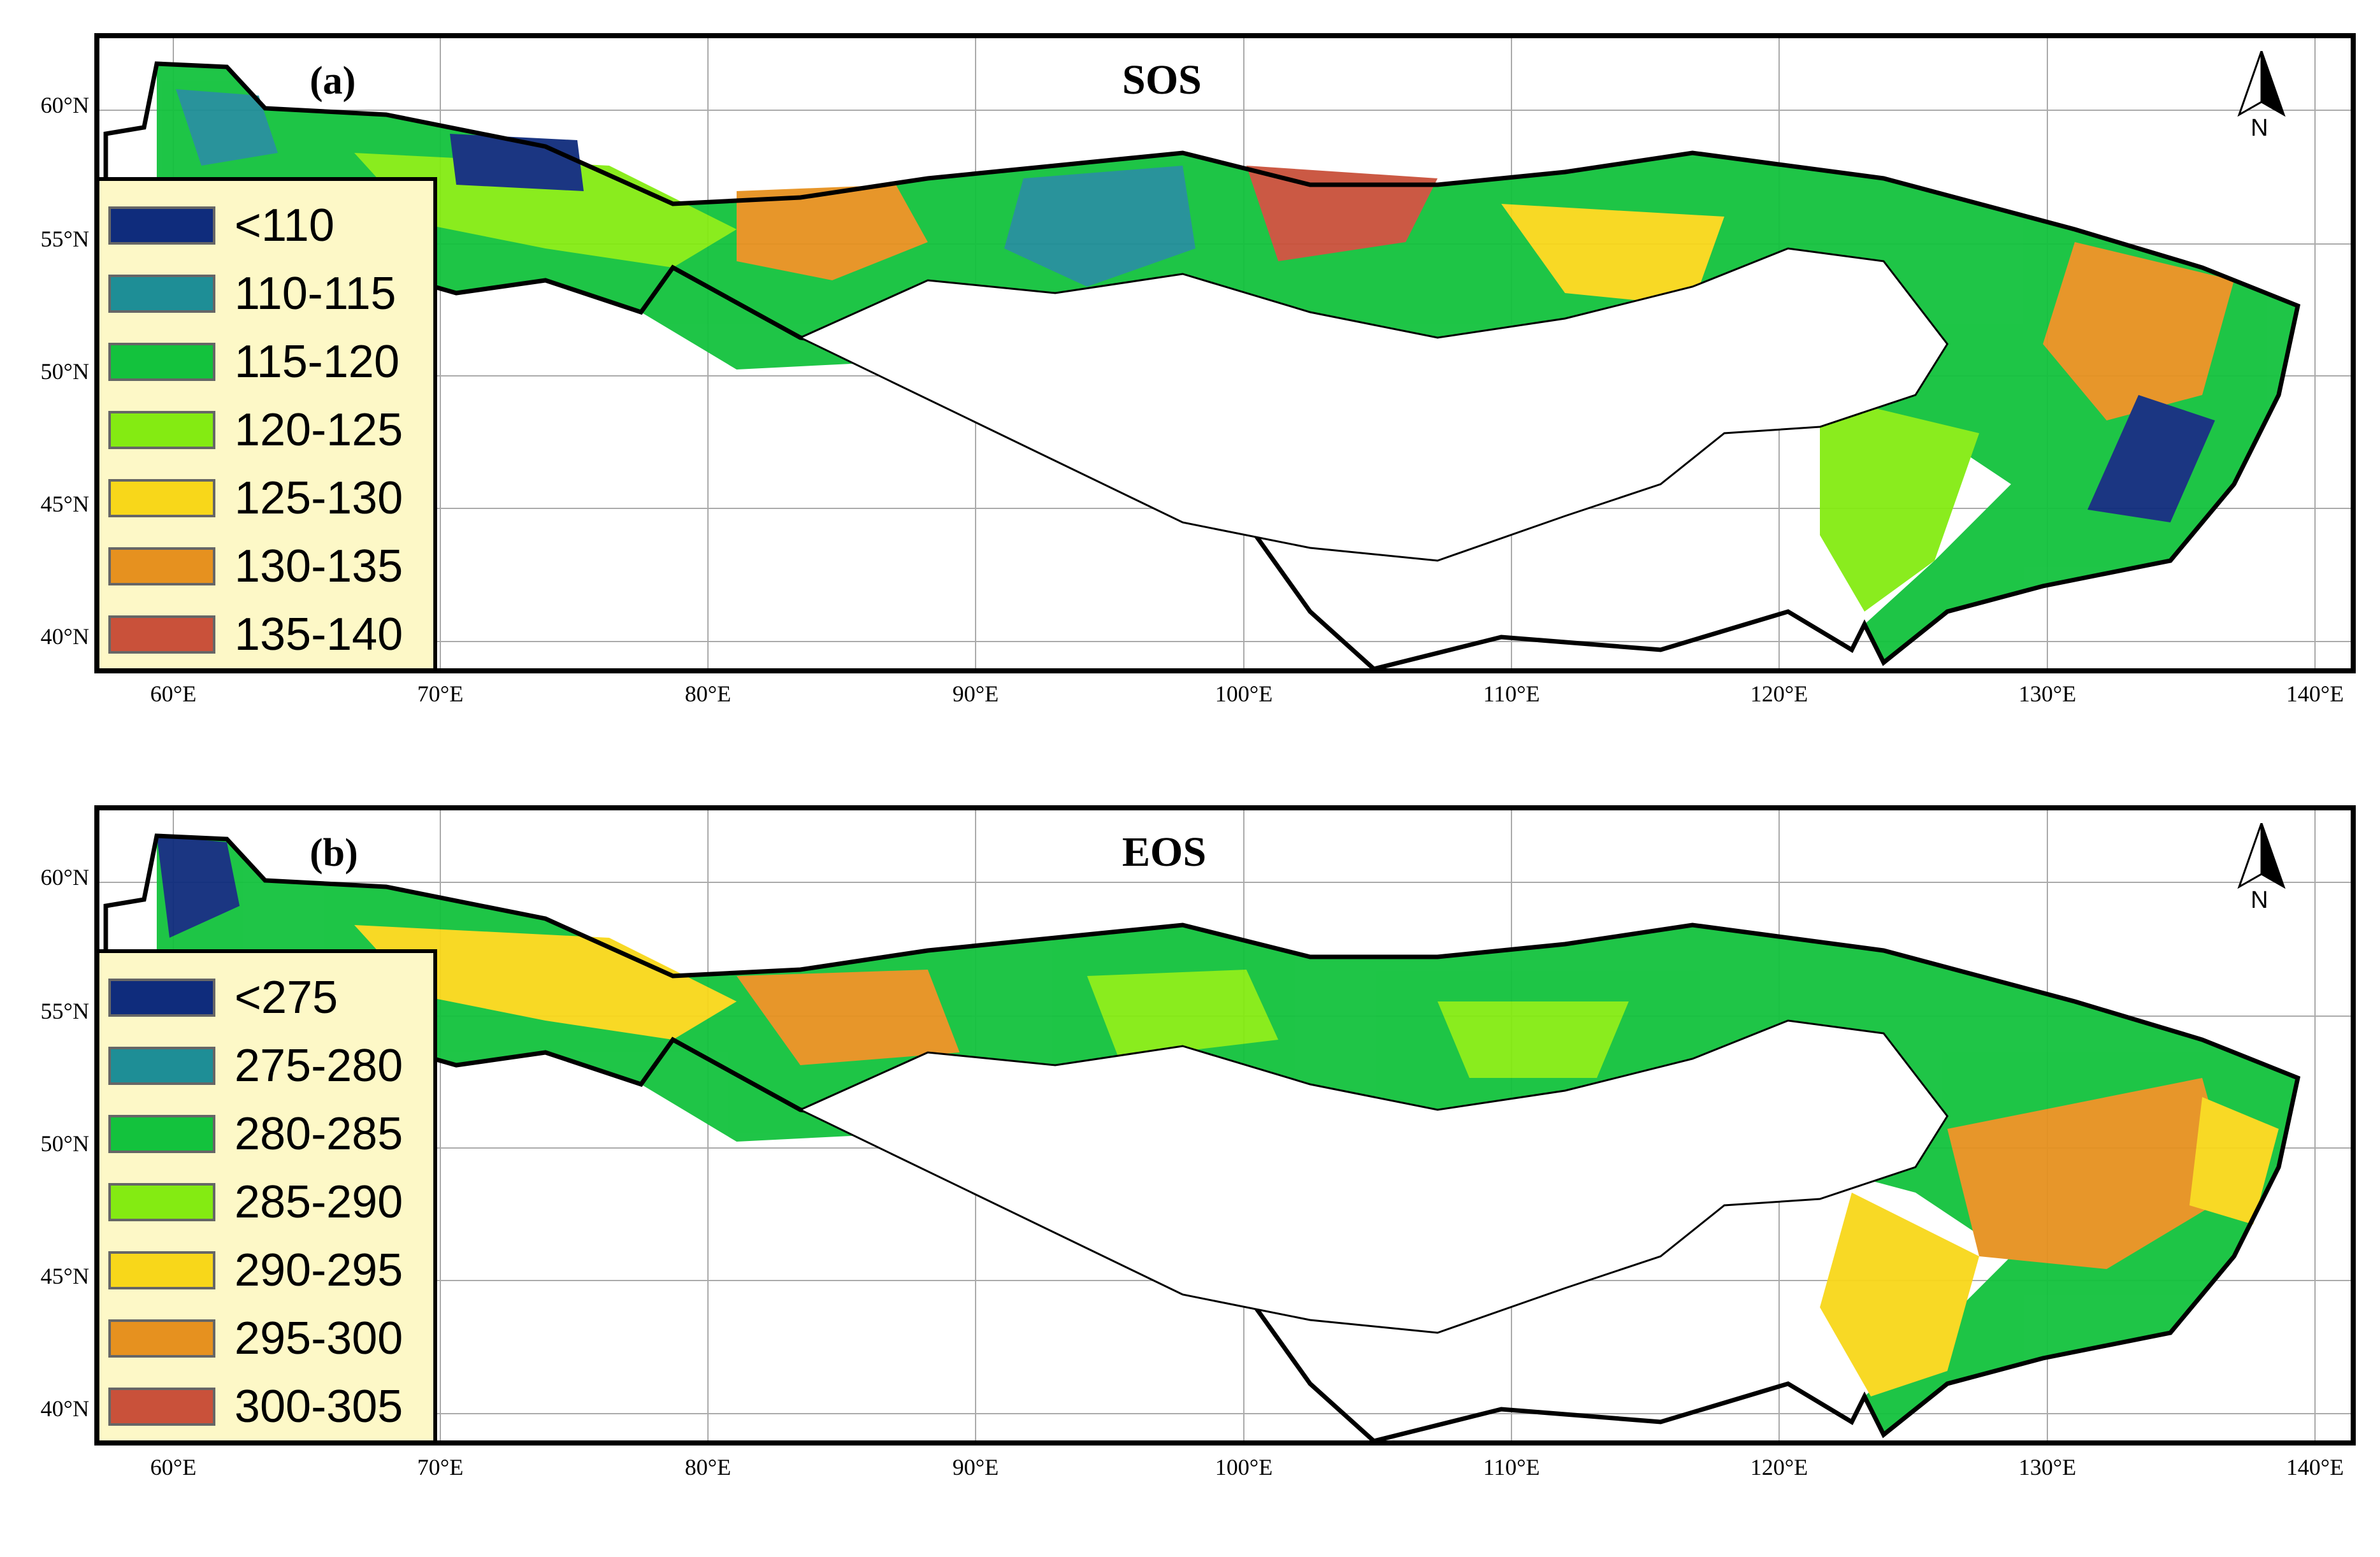 This screenshot has height=1557, width=2380. Describe the element at coordinates (317, 361) in the screenshot. I see `legend-label: 115-120` at that location.